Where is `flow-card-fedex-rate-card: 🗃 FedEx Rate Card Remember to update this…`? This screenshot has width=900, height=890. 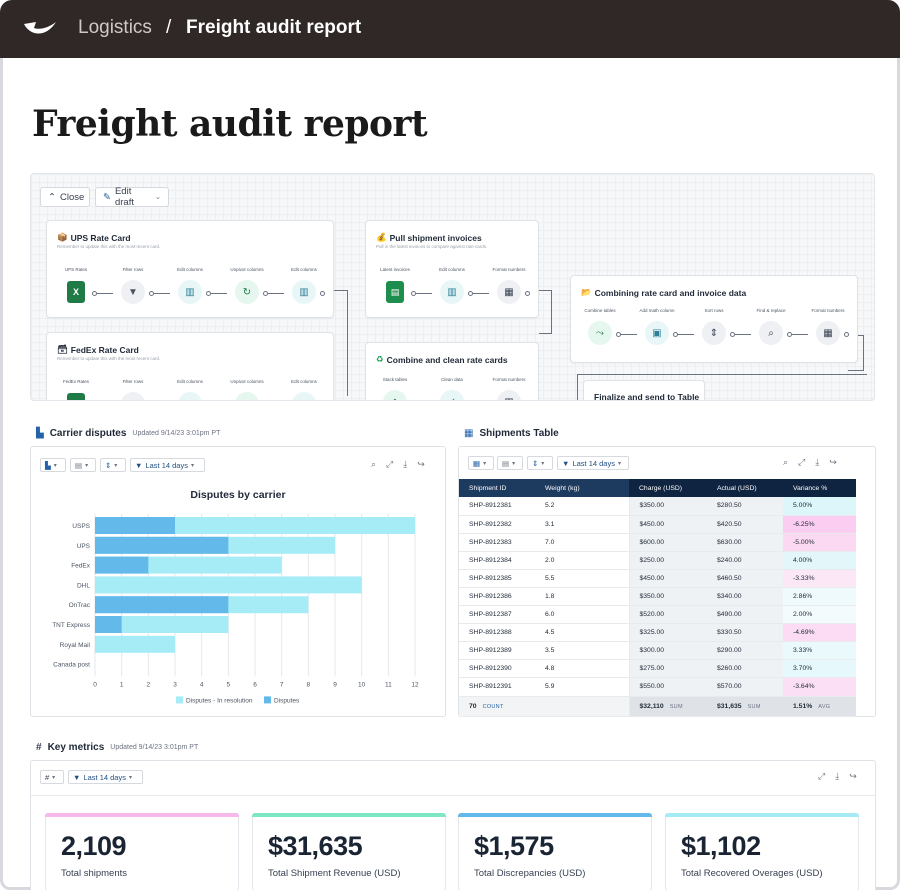 flow-card-fedex-rate-card: 🗃 FedEx Rate Card Remember to update this… is located at coordinates (190, 366).